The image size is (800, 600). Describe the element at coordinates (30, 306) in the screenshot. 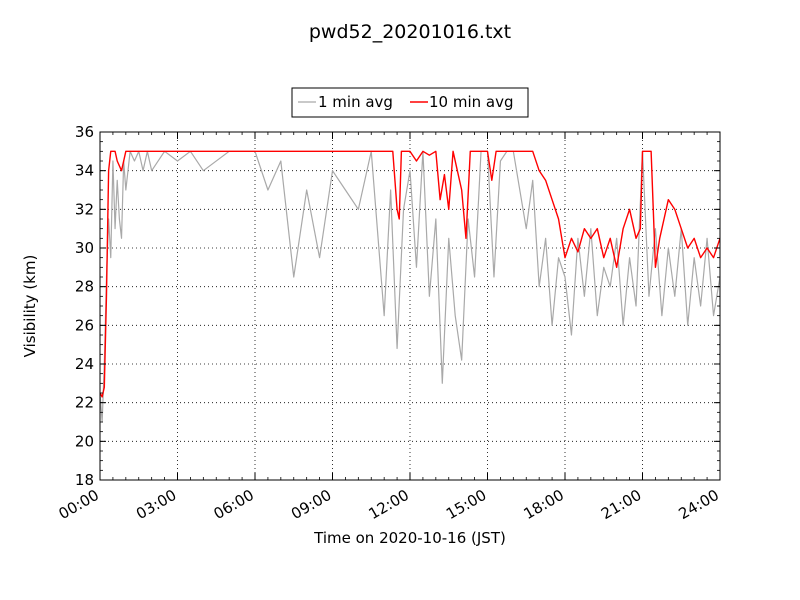

I see `y-axis-label: Visibility (km)` at that location.